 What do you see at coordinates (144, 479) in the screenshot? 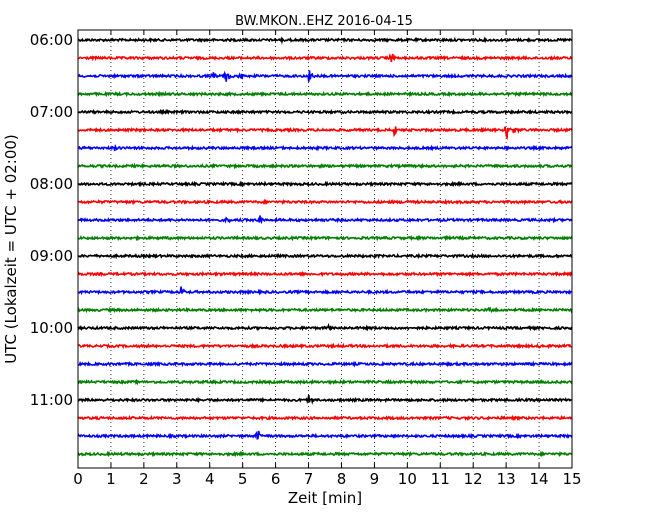
I see `x-tick-label: 2` at bounding box center [144, 479].